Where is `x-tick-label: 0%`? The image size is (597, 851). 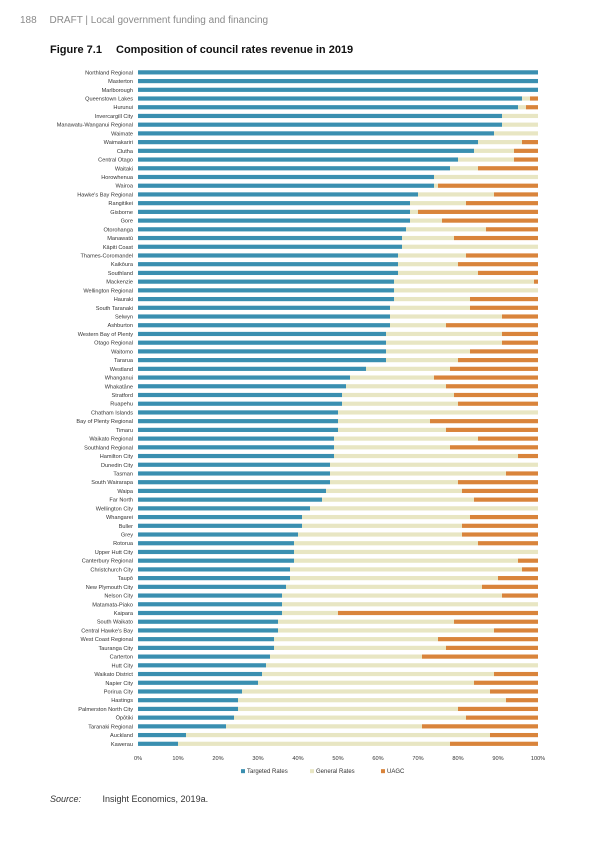 x-tick-label: 0% is located at coordinates (138, 759).